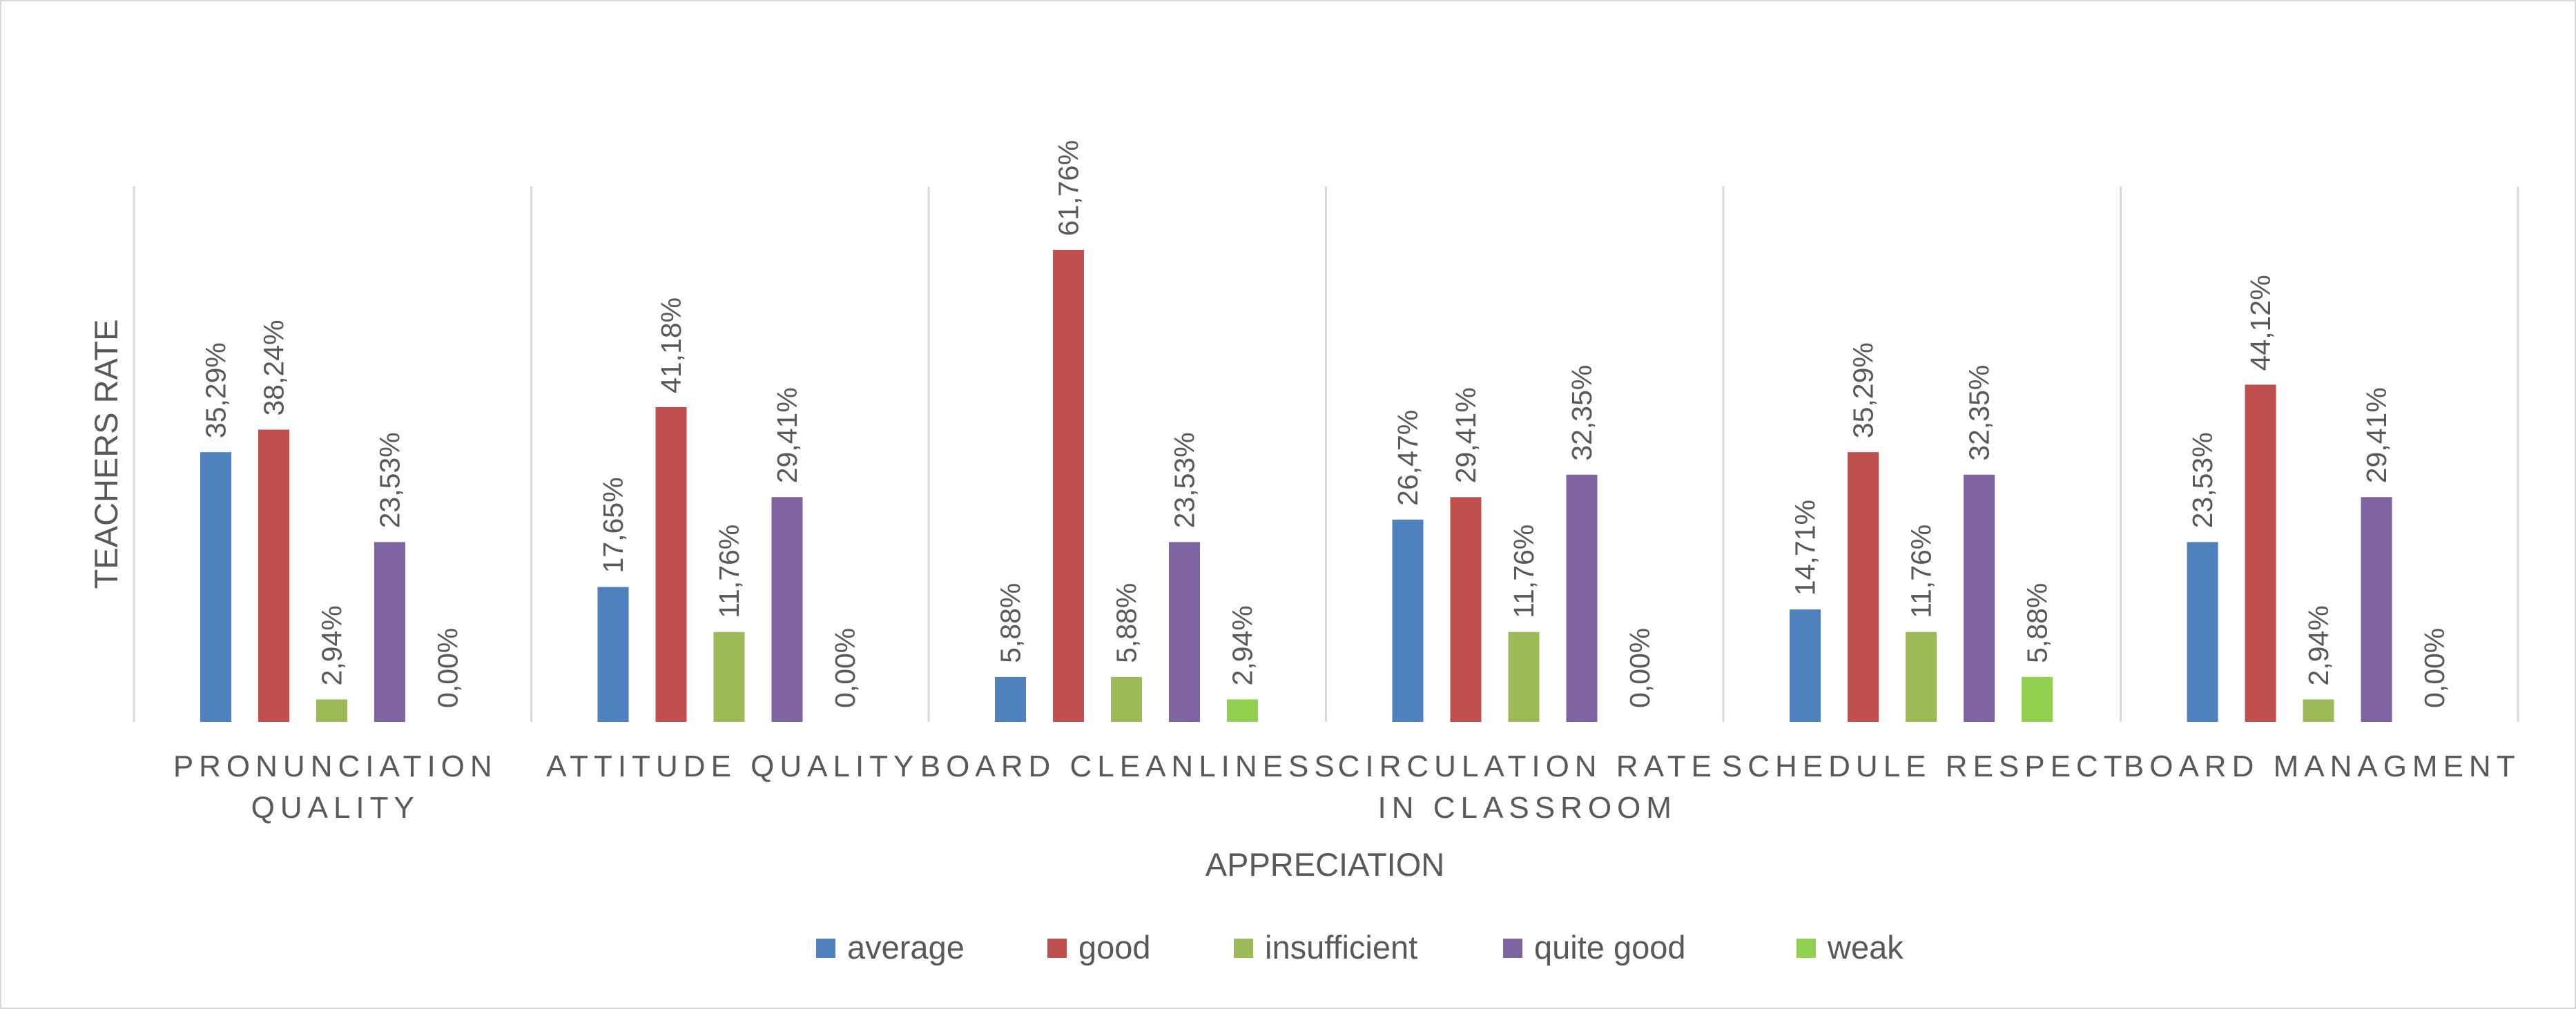 The height and width of the screenshot is (1009, 2576). I want to click on category-label: BOARD MANAGMENT, so click(2323, 766).